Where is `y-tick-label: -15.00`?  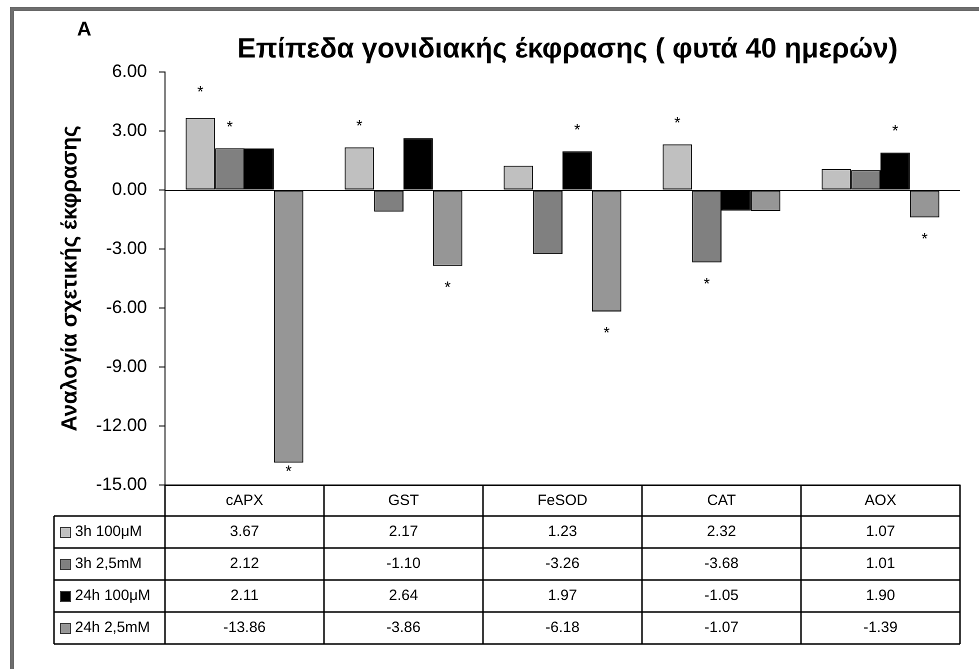
y-tick-label: -15.00 is located at coordinates (121, 484).